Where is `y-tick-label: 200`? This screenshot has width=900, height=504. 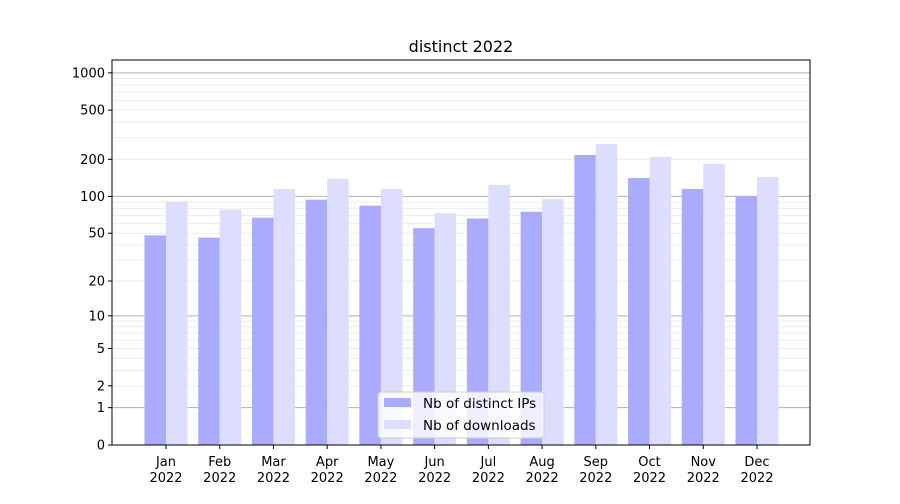
y-tick-label: 200 is located at coordinates (92, 160).